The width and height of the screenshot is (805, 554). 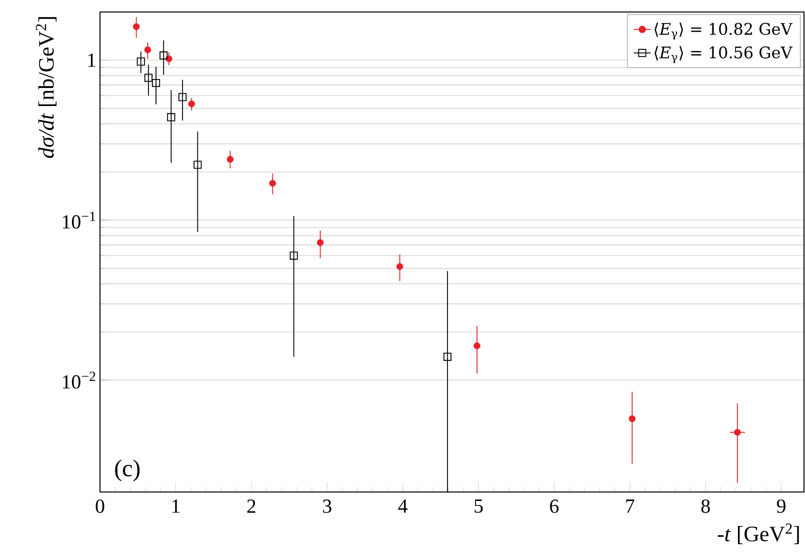 What do you see at coordinates (478, 506) in the screenshot?
I see `x-tick-label: 5` at bounding box center [478, 506].